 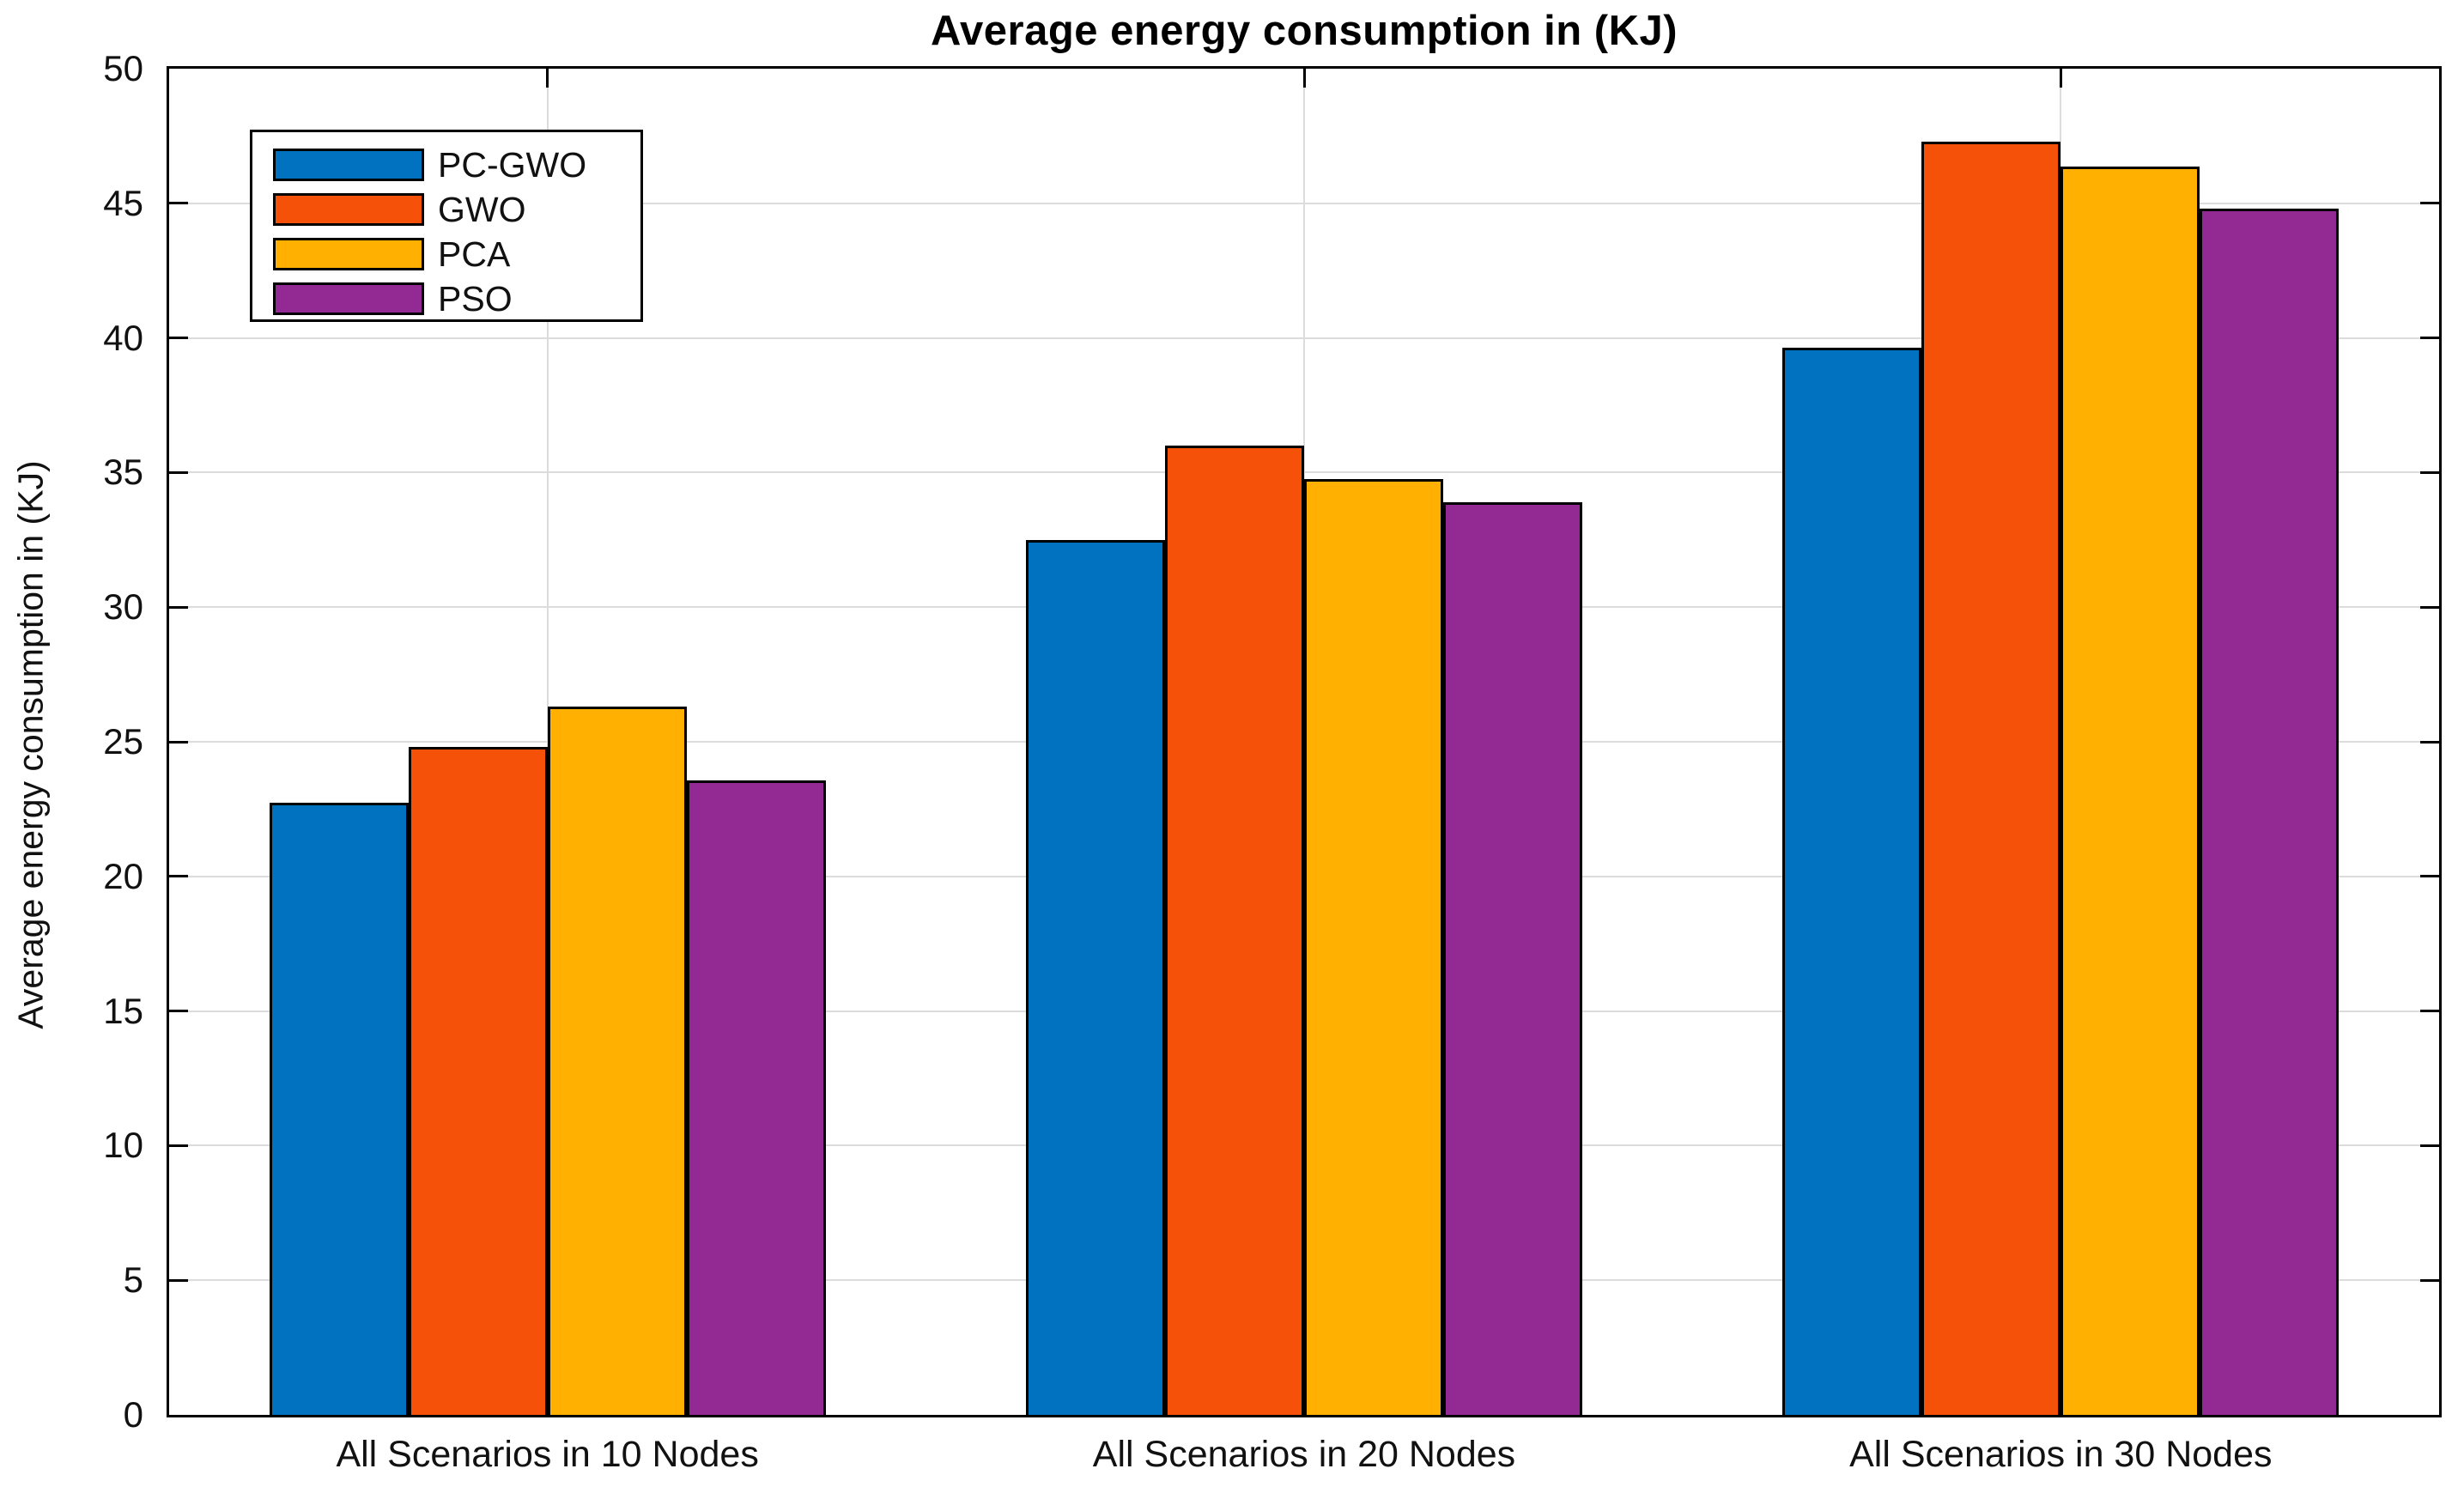 I want to click on bar-pca-all-scenarios-in-30-nodes, so click(x=2130, y=791).